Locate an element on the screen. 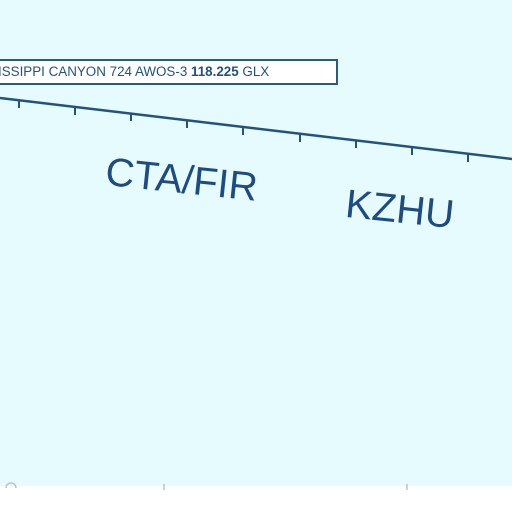 This screenshot has width=512, height=512. awos-frequency: 118.225 is located at coordinates (215, 71).